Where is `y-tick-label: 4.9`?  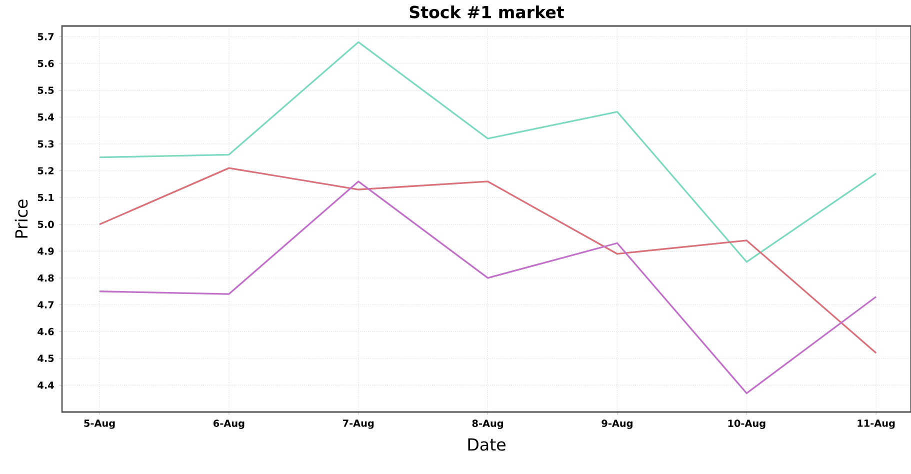 y-tick-label: 4.9 is located at coordinates (46, 251).